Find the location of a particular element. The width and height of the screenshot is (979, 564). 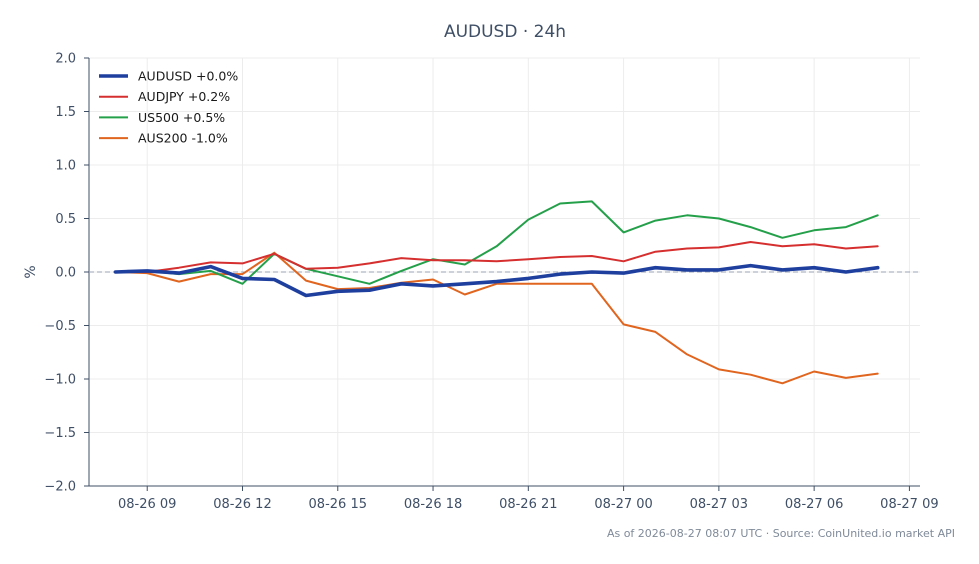

y-axis-label: % is located at coordinates (31, 271).